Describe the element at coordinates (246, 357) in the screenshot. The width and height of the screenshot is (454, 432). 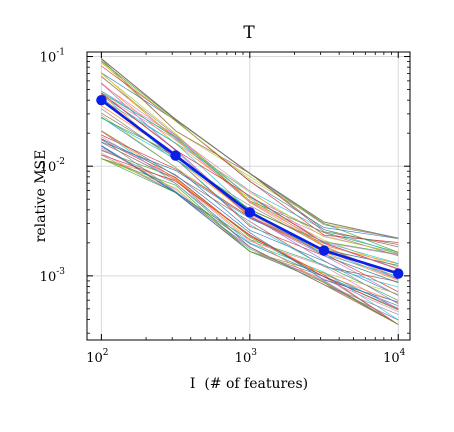
I see `x-tick-label-1: 10³` at that location.